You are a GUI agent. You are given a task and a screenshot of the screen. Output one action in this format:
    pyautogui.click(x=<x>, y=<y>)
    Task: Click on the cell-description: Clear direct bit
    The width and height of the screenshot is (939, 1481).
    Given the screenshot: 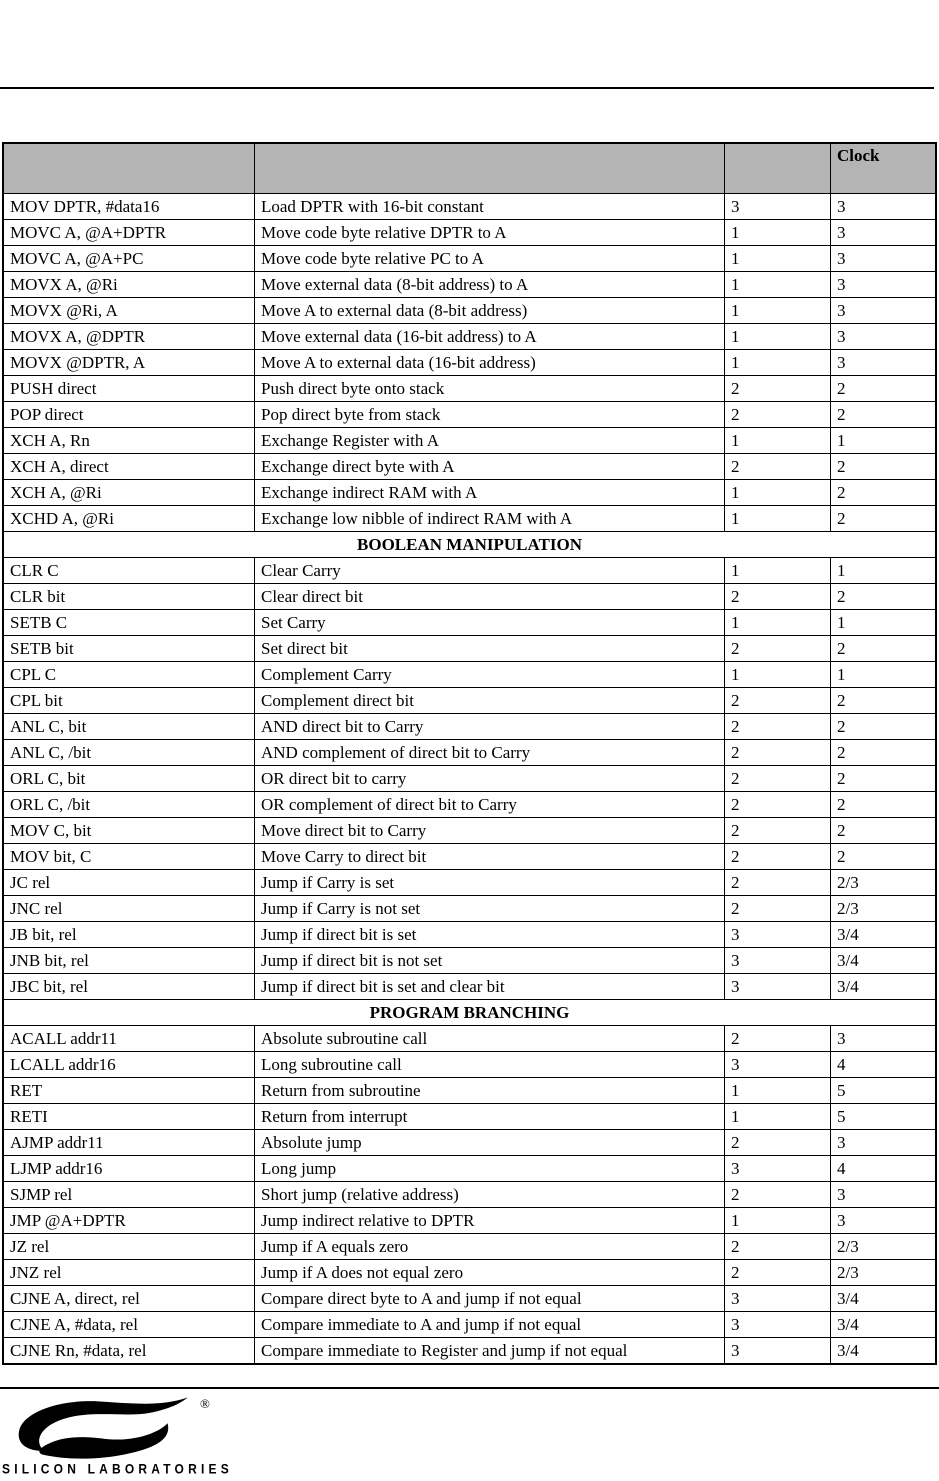 What is the action you would take?
    pyautogui.click(x=489, y=596)
    